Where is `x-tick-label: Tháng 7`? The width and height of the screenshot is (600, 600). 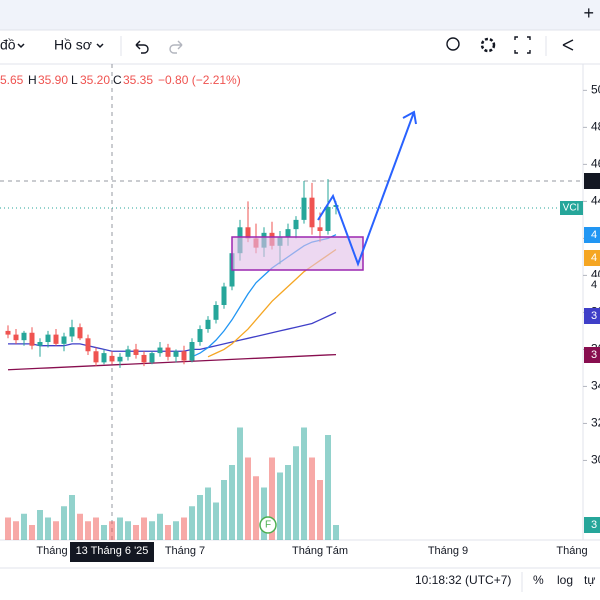 x-tick-label: Tháng 7 is located at coordinates (185, 551).